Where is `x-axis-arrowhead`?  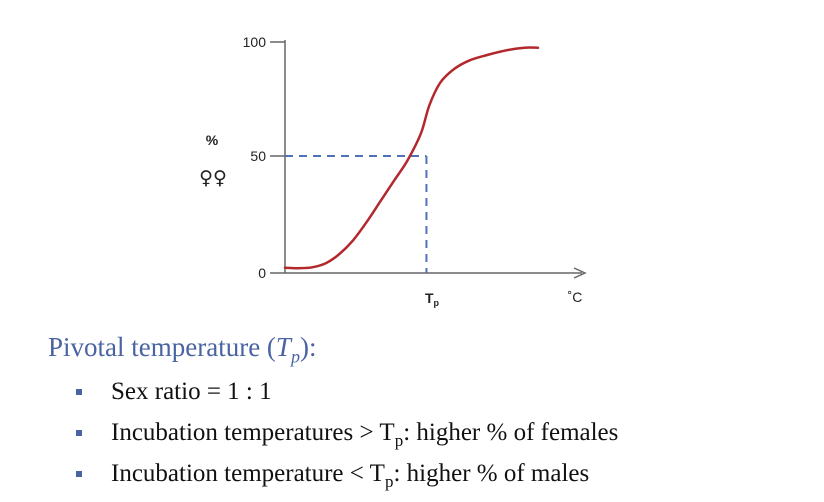 x-axis-arrowhead is located at coordinates (580, 273).